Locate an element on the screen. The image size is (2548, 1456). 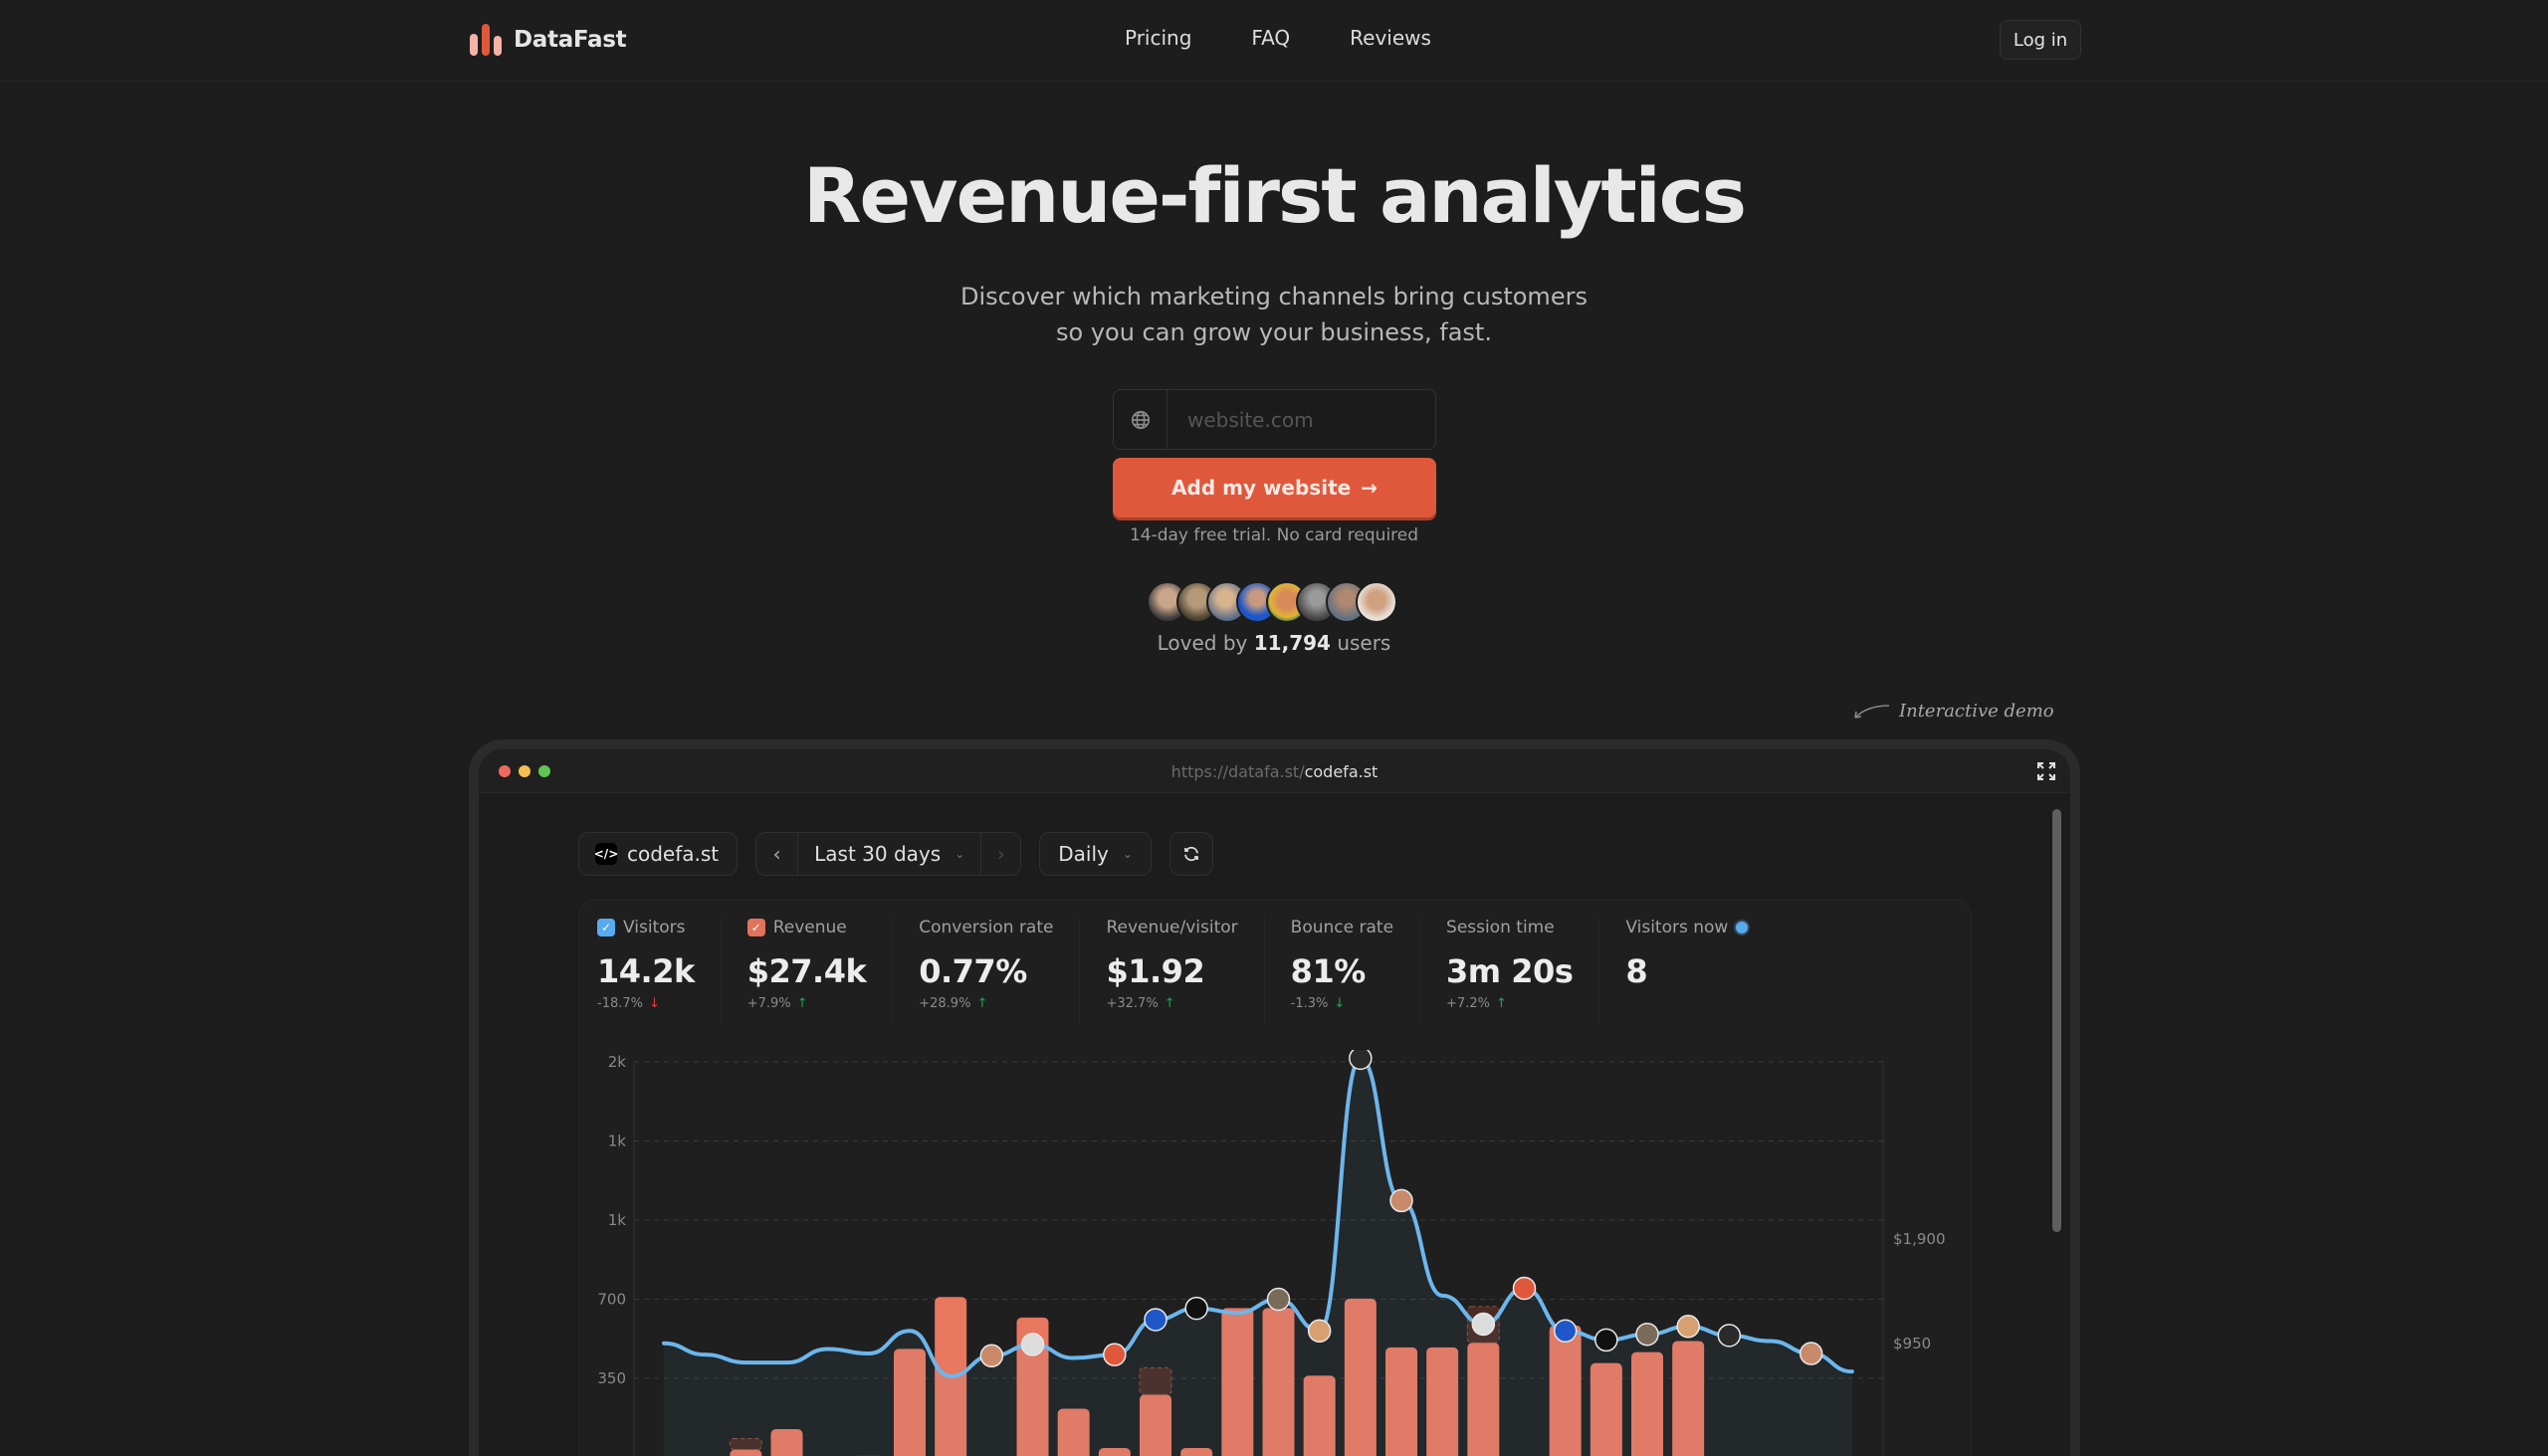
hero-subtitle-line-2: so you can grow your business, fast. is located at coordinates (1274, 332).